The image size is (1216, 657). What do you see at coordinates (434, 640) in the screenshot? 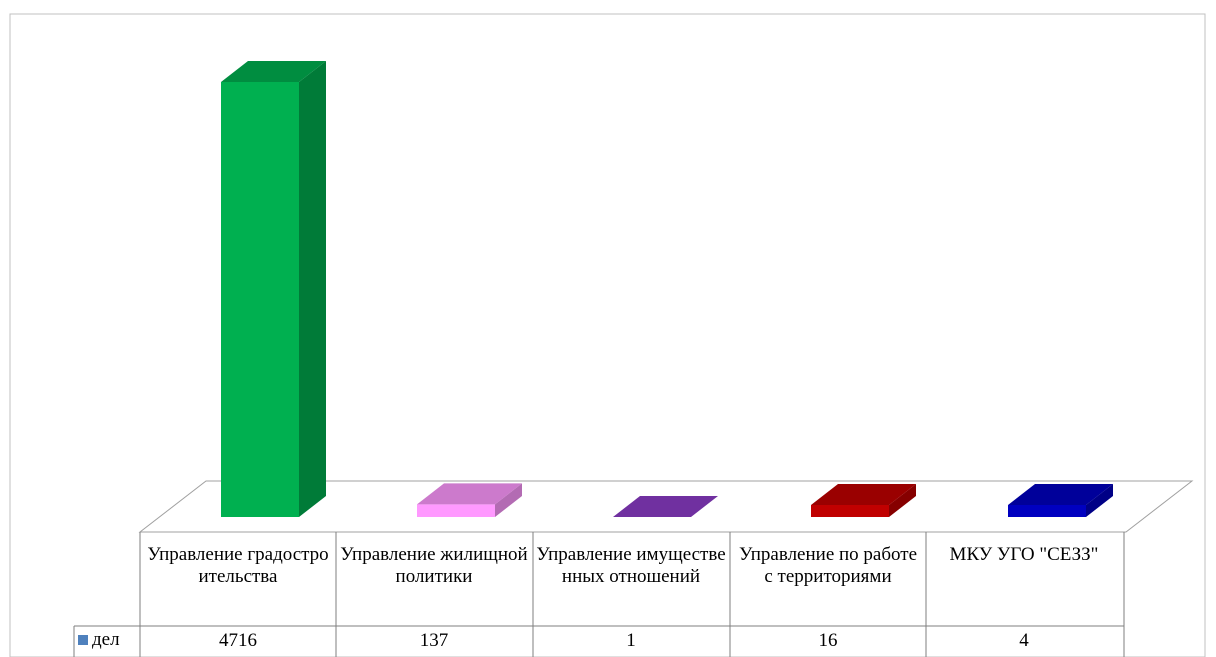
I see `data-table-value: 137` at bounding box center [434, 640].